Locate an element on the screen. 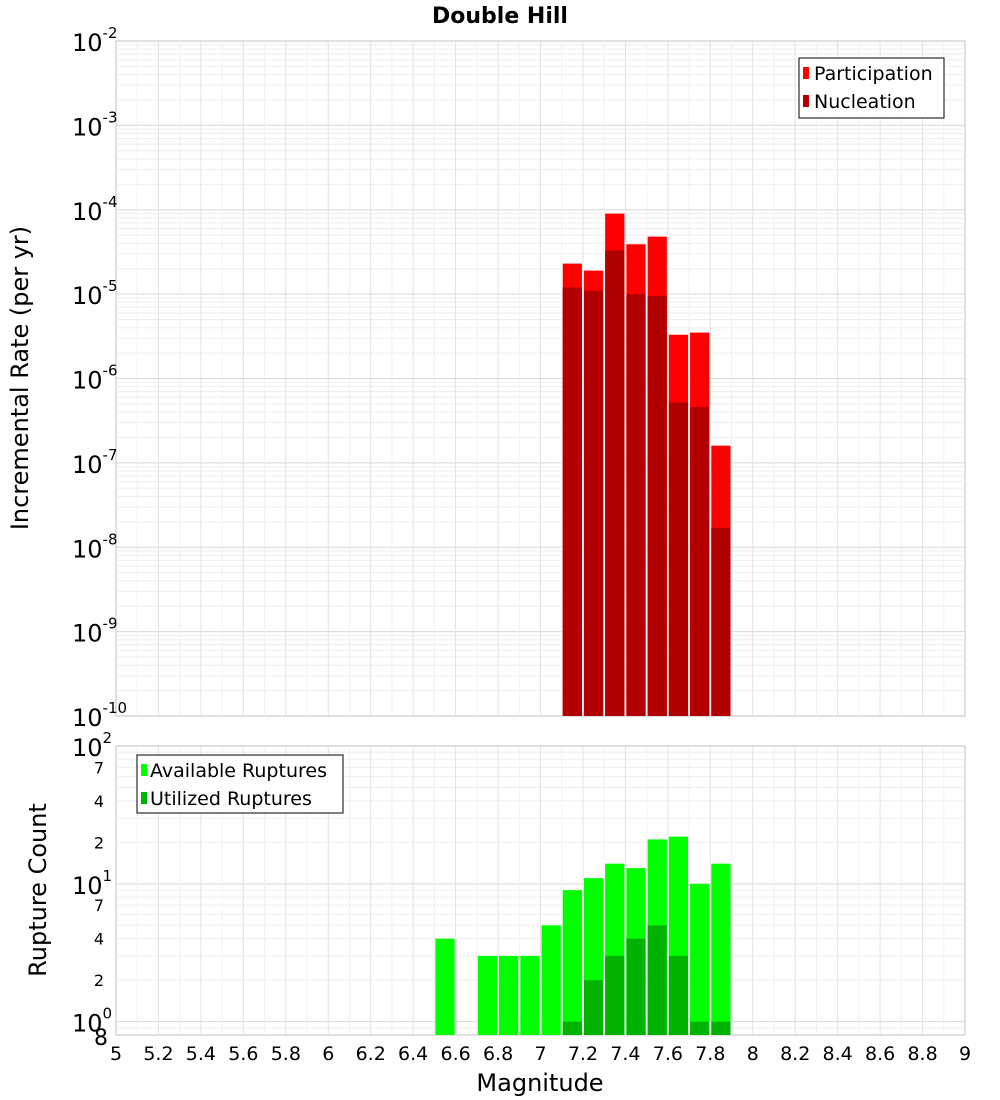 Image resolution: width=1000 pixels, height=1100 pixels. top-y-tick-label: 10⁻⁸ is located at coordinates (95, 546).